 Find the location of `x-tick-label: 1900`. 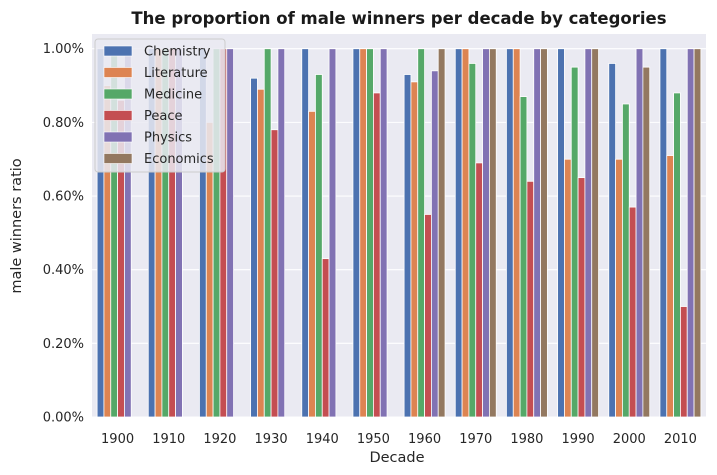

x-tick-label: 1900 is located at coordinates (117, 439).